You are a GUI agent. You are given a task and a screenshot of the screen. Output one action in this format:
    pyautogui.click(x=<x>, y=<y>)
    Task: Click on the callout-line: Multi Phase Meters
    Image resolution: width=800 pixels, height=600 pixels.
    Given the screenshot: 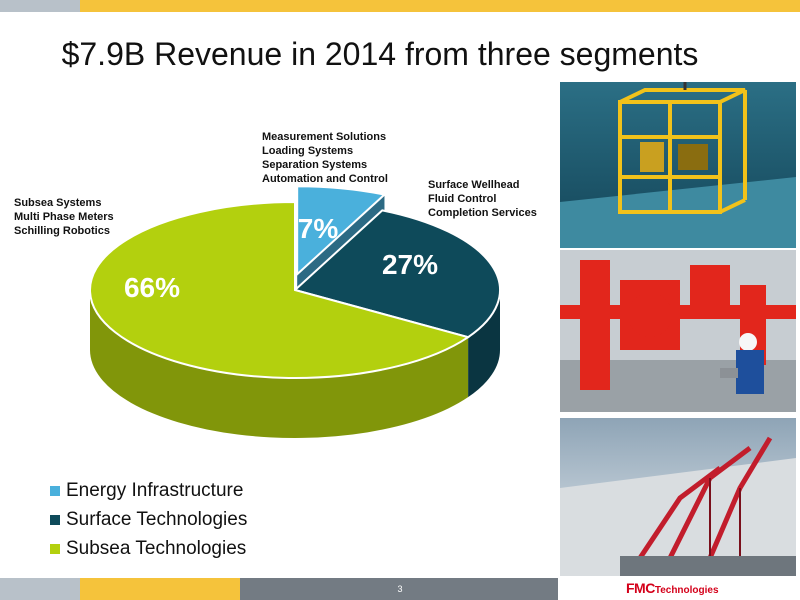 What is the action you would take?
    pyautogui.click(x=64, y=217)
    